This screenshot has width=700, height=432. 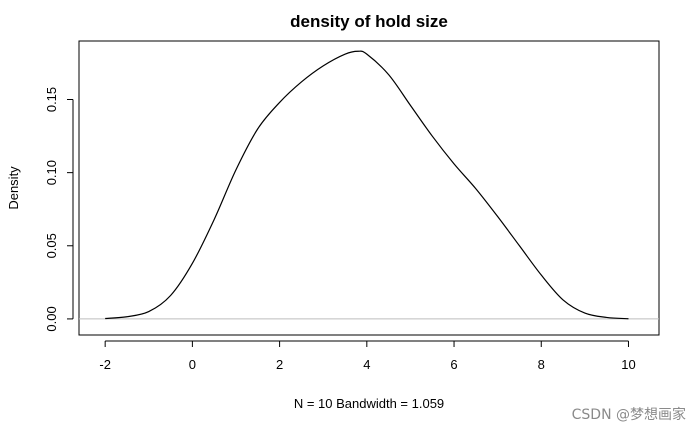 What do you see at coordinates (13, 188) in the screenshot?
I see `y-axis-title: Density` at bounding box center [13, 188].